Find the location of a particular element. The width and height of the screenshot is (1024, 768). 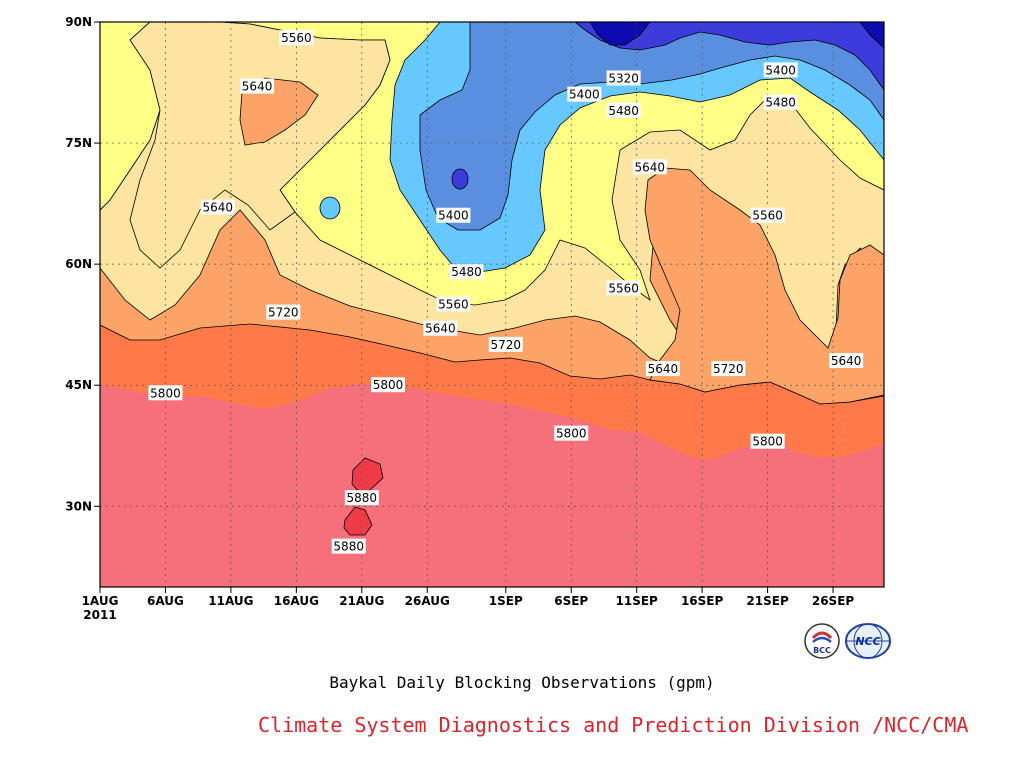

contour-label: 5320 is located at coordinates (623, 78).